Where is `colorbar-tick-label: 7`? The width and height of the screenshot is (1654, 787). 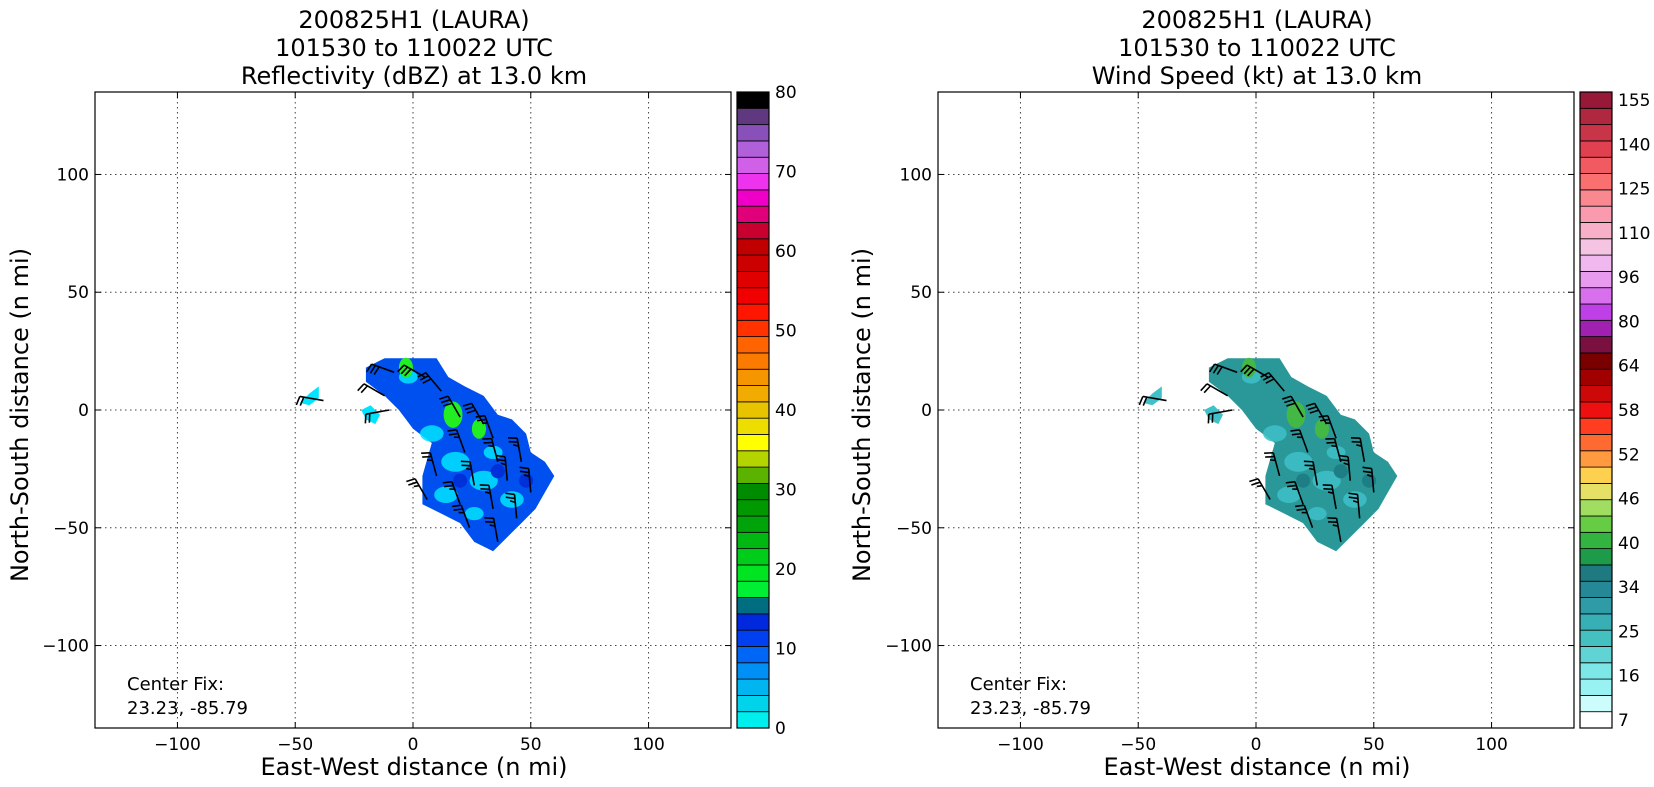
colorbar-tick-label: 7 is located at coordinates (1623, 721).